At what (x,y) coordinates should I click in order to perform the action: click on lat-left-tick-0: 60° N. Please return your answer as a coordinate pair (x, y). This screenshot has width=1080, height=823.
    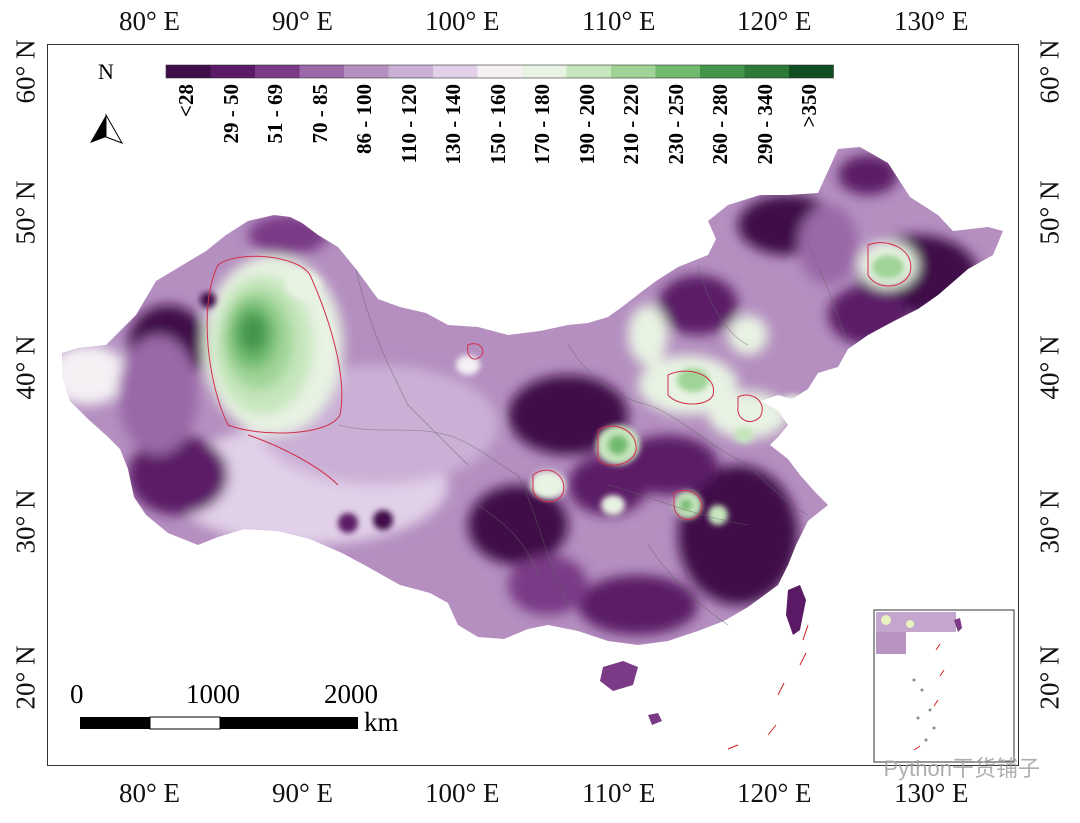
    Looking at the image, I should click on (25, 71).